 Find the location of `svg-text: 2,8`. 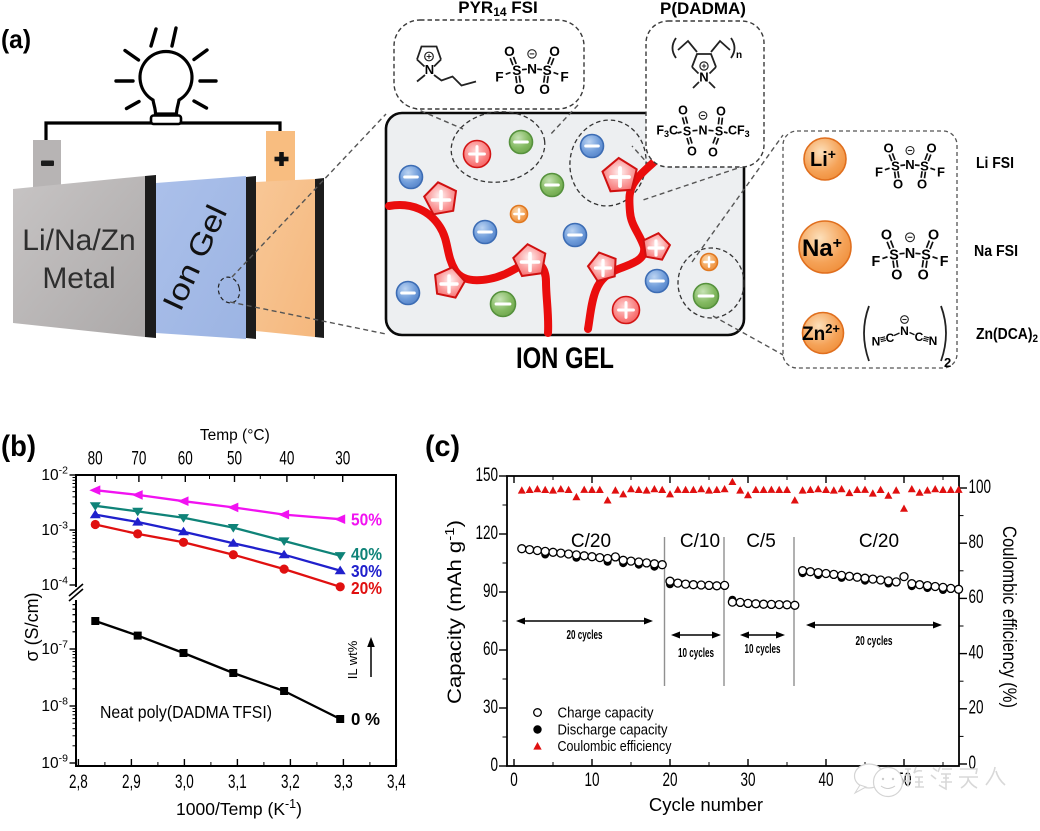

svg-text: 2,8 is located at coordinates (78, 782).